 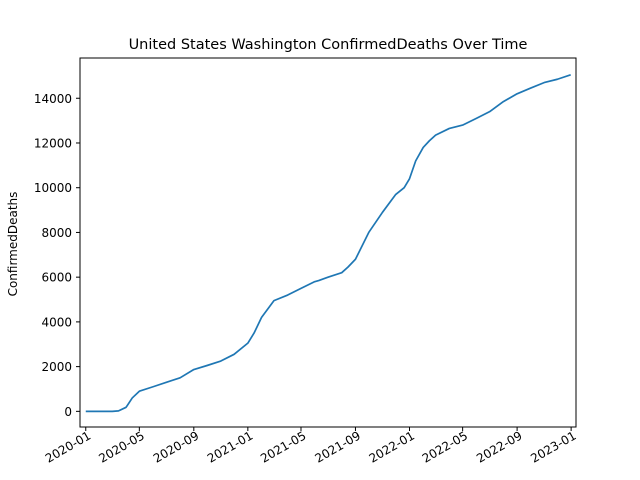 I want to click on x-tick-label: 2020-01, so click(x=68, y=446).